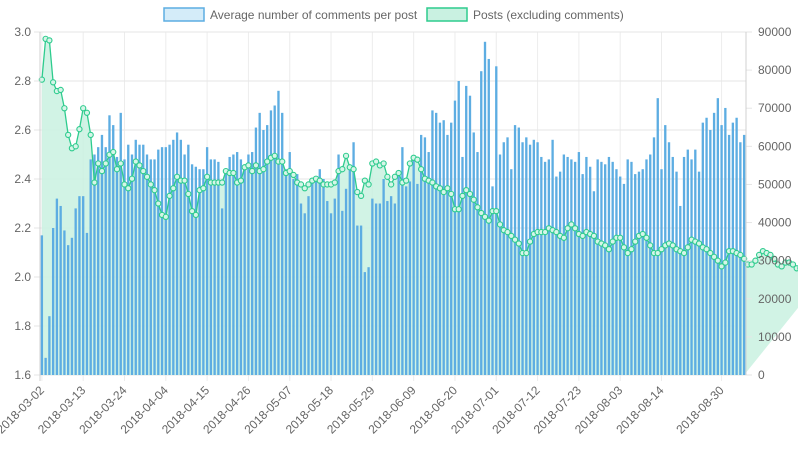 This screenshot has height=450, width=798. Describe the element at coordinates (314, 15) in the screenshot. I see `legend-label-comments: Average number of comments per post` at that location.